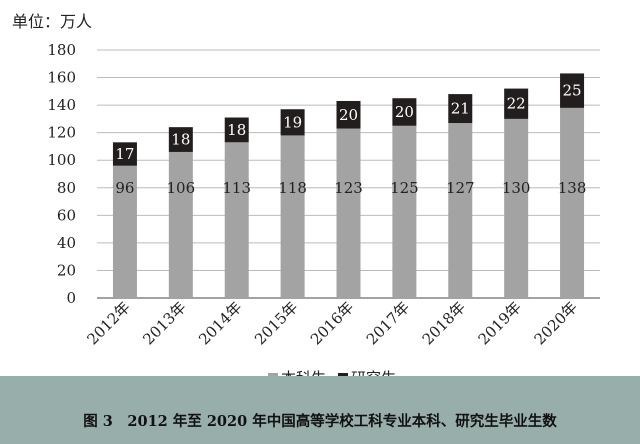 This screenshot has height=444, width=640. Describe the element at coordinates (444, 323) in the screenshot. I see `x-tick-label: 2018年` at that location.